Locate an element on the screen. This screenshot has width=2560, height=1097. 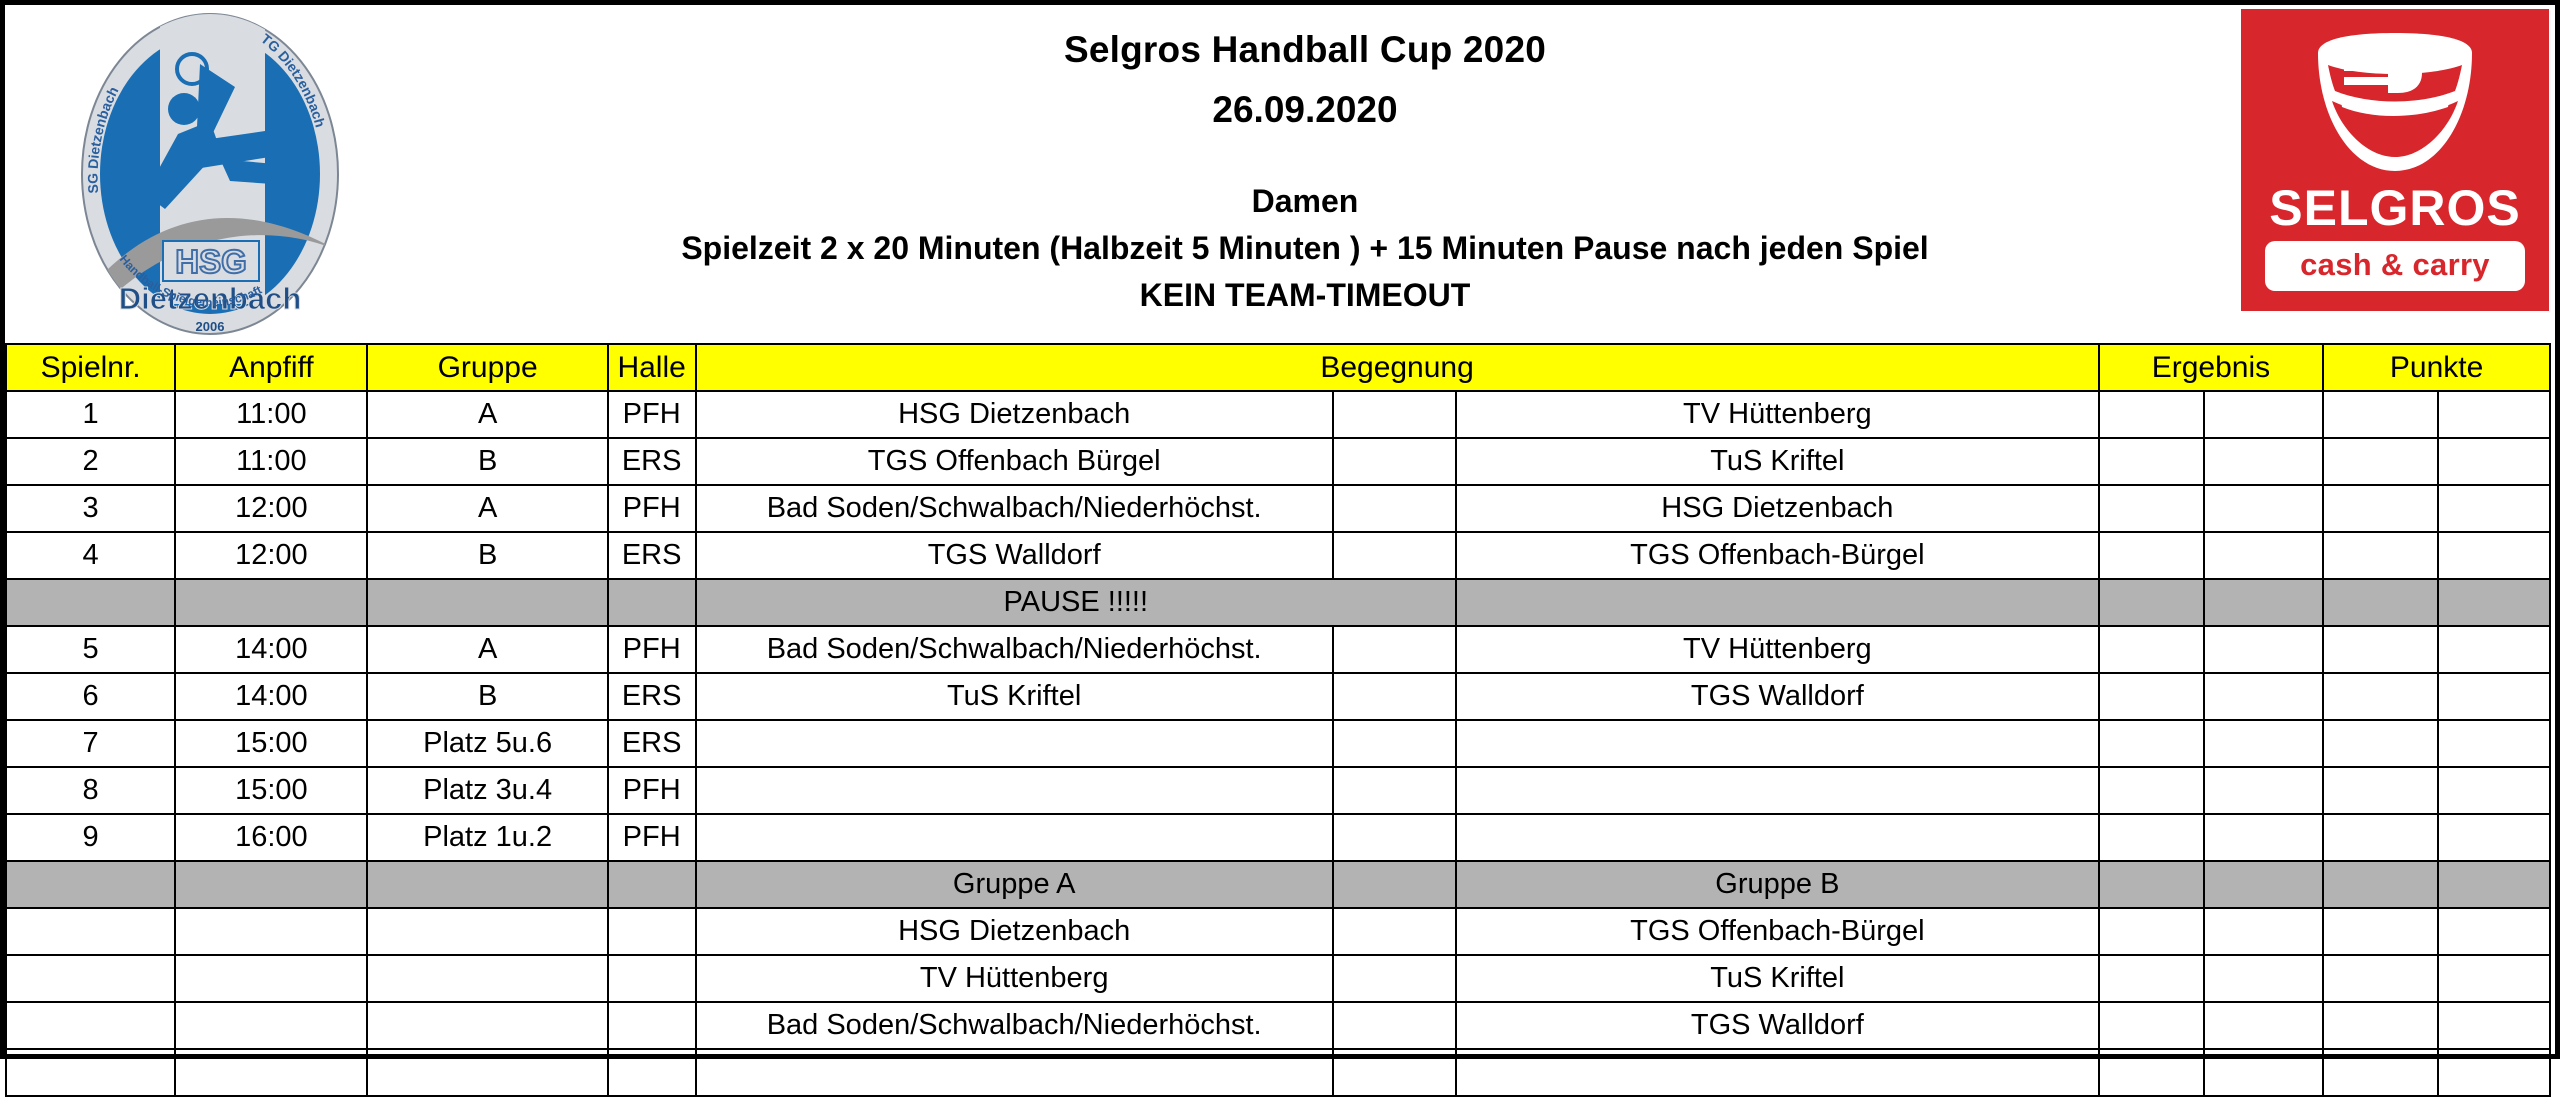
table-row-match: 8 15:00 Platz 3u.4 PFH is located at coordinates (1277, 790).